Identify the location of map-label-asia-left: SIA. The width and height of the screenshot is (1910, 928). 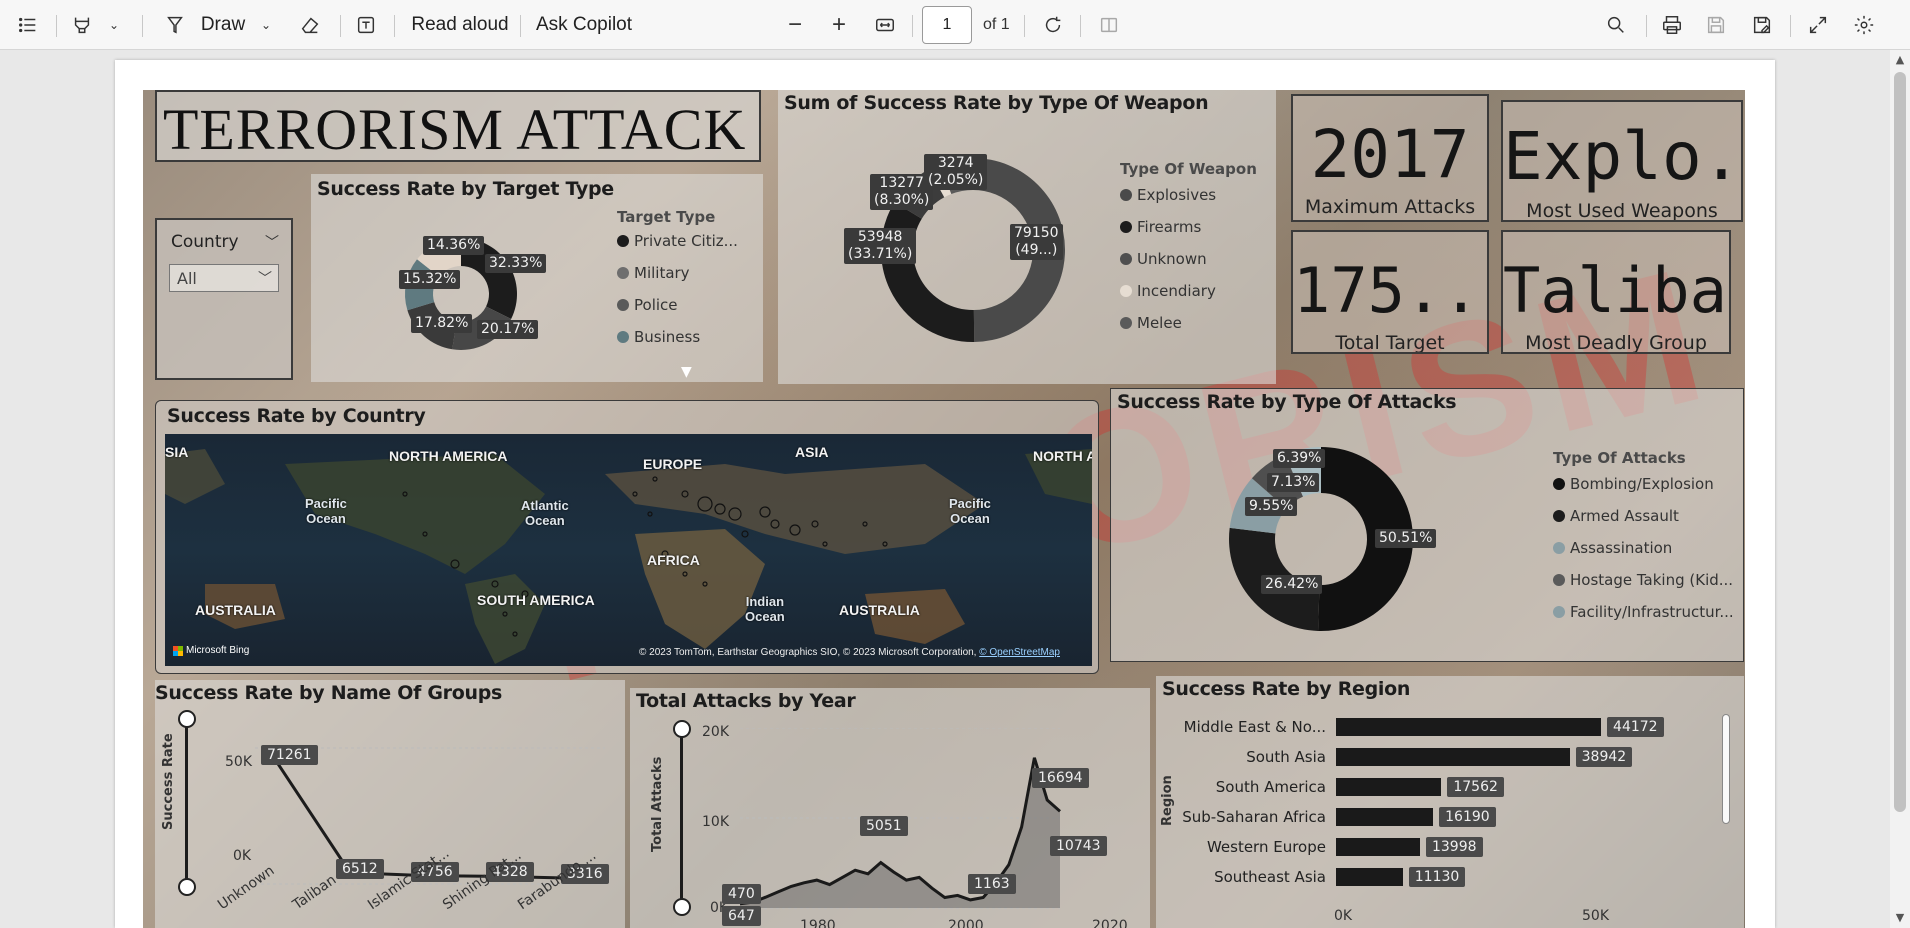
(177, 452).